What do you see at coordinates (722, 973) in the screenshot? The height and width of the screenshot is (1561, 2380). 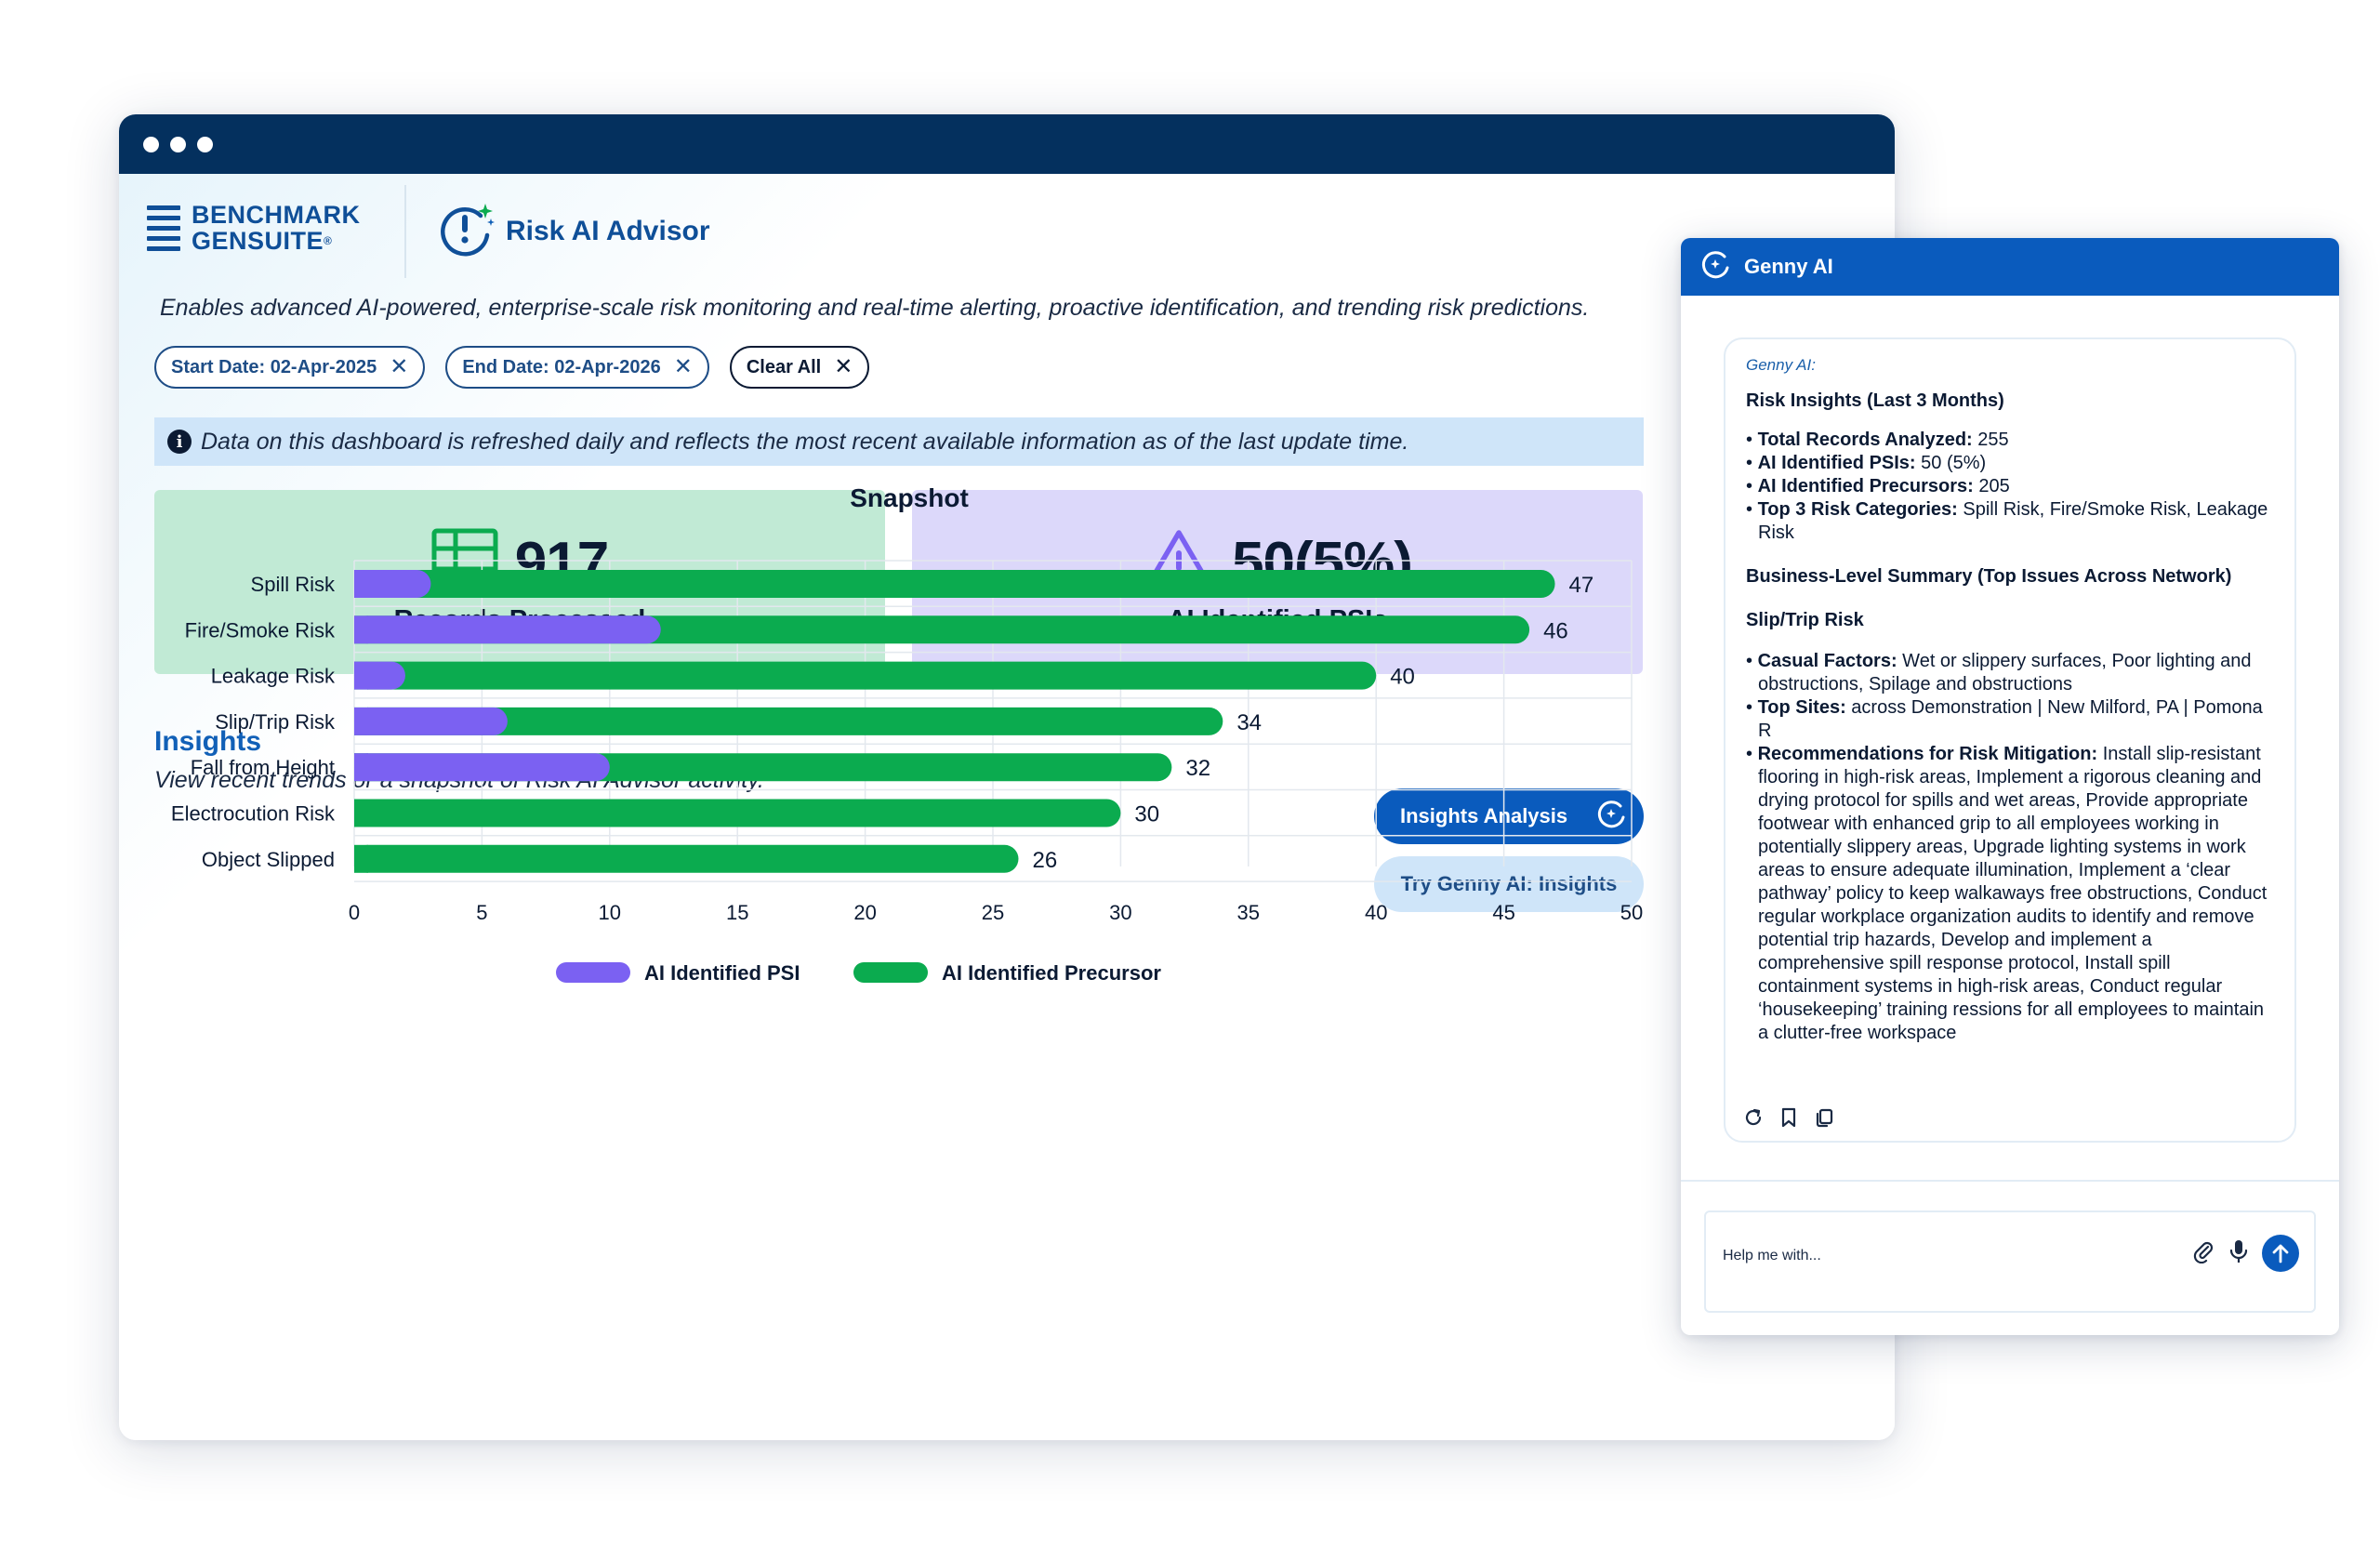 I see `legend-label: AI Identified PSI` at bounding box center [722, 973].